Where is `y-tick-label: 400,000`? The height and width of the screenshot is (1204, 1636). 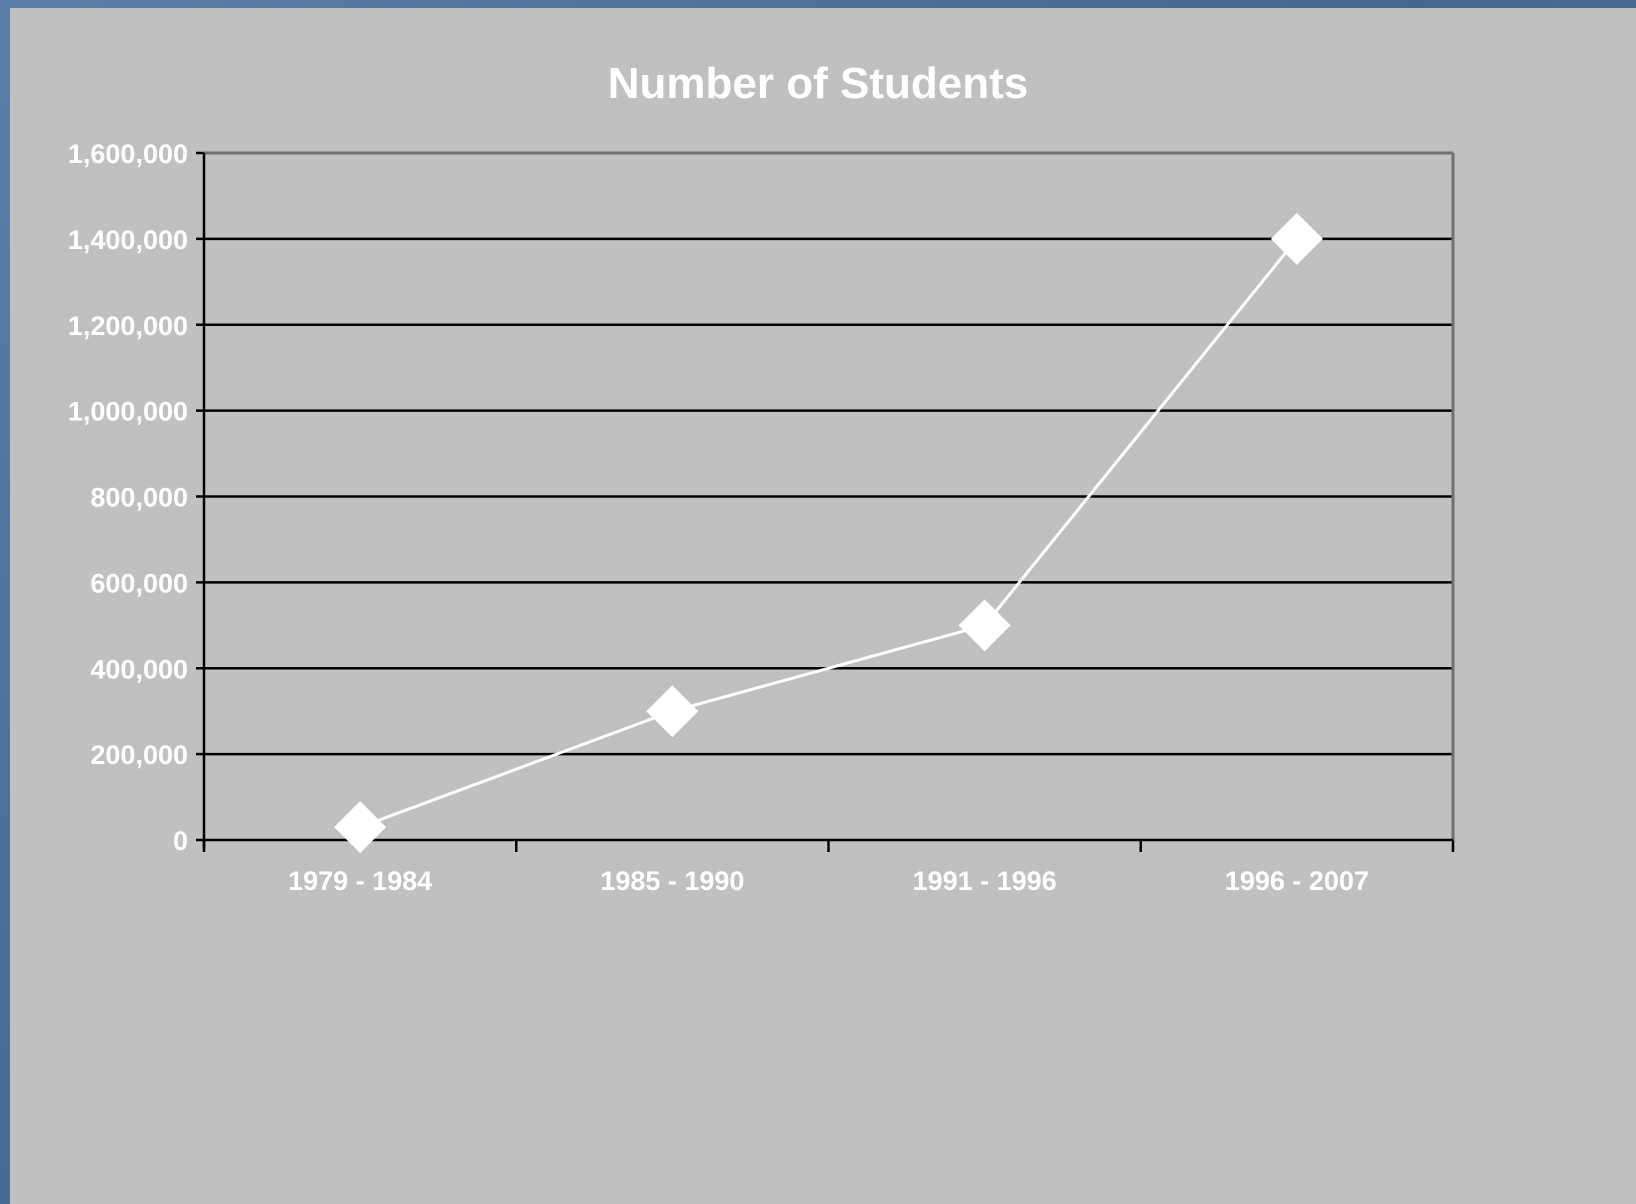 y-tick-label: 400,000 is located at coordinates (139, 669).